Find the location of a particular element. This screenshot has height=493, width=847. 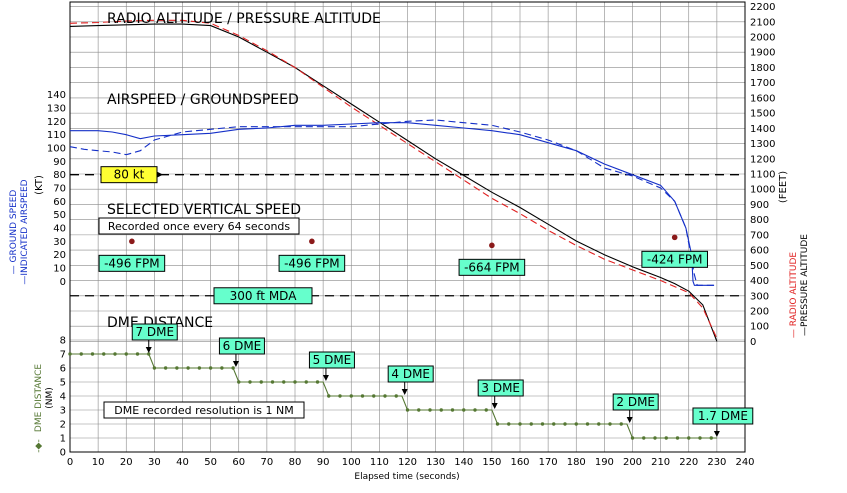

dme-axis-legend: -◆- DME DISTANCE is located at coordinates (39, 408).